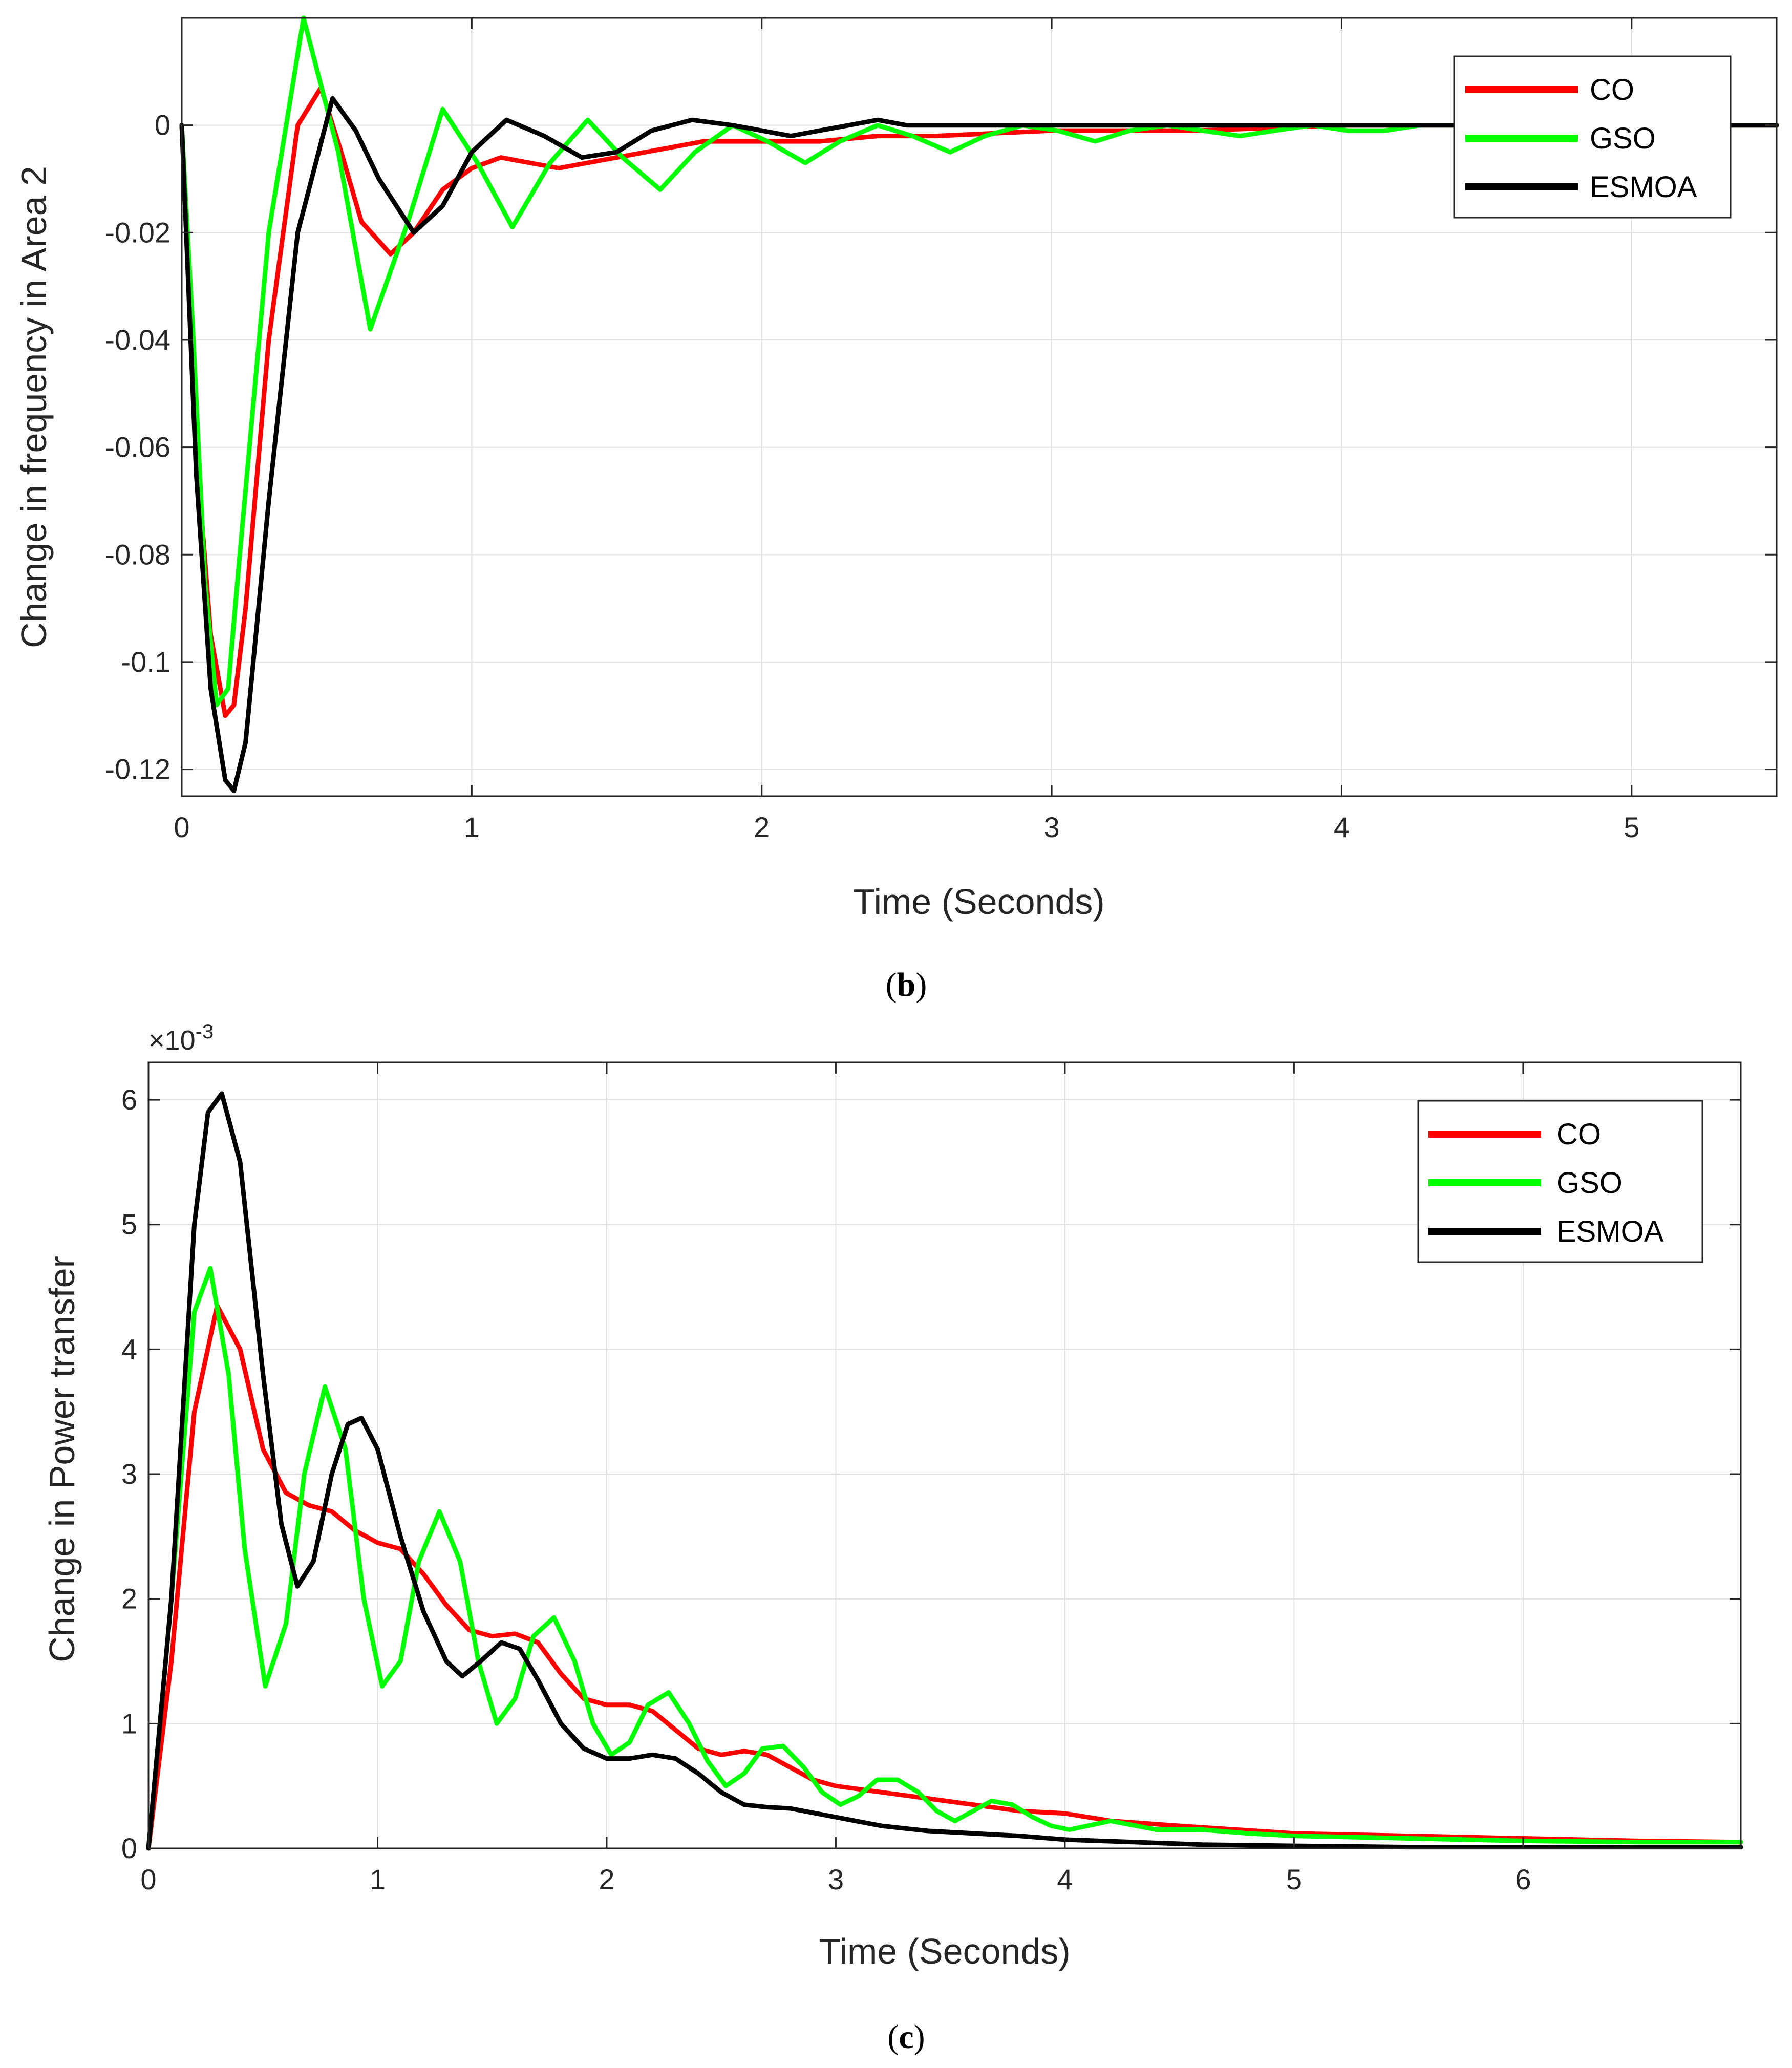 The image size is (1792, 2068). What do you see at coordinates (606, 1879) in the screenshot?
I see `chart-c-xtick-label: 2` at bounding box center [606, 1879].